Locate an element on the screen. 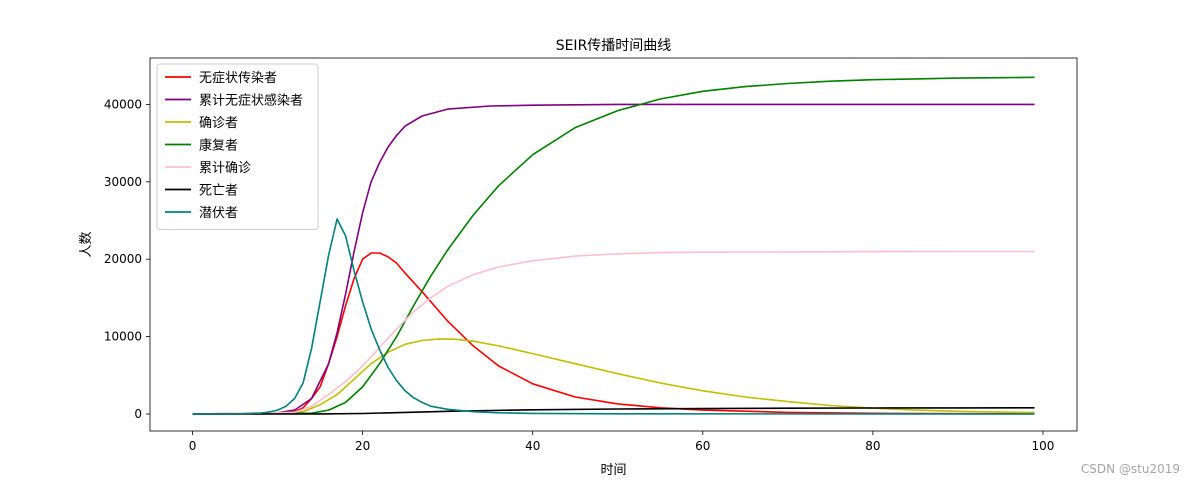  y-tick-label-1: 10000 is located at coordinates (123, 337).